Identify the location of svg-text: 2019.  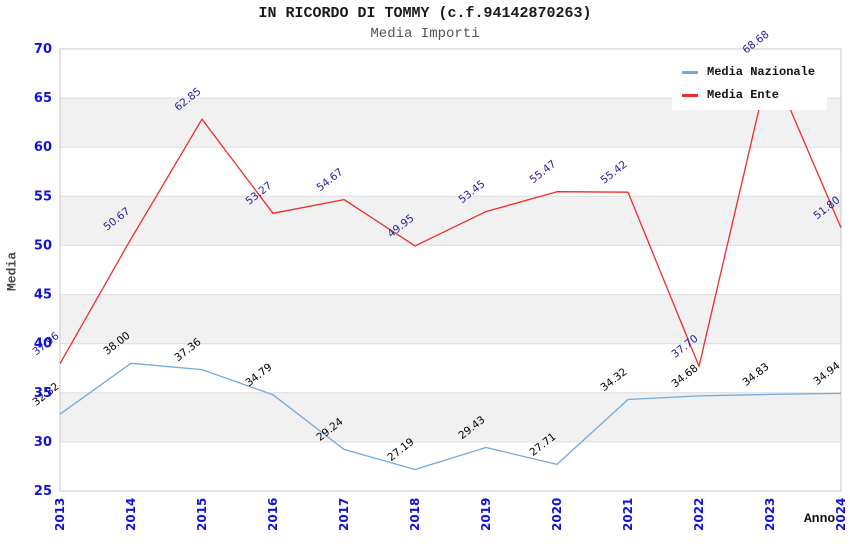
(486, 514).